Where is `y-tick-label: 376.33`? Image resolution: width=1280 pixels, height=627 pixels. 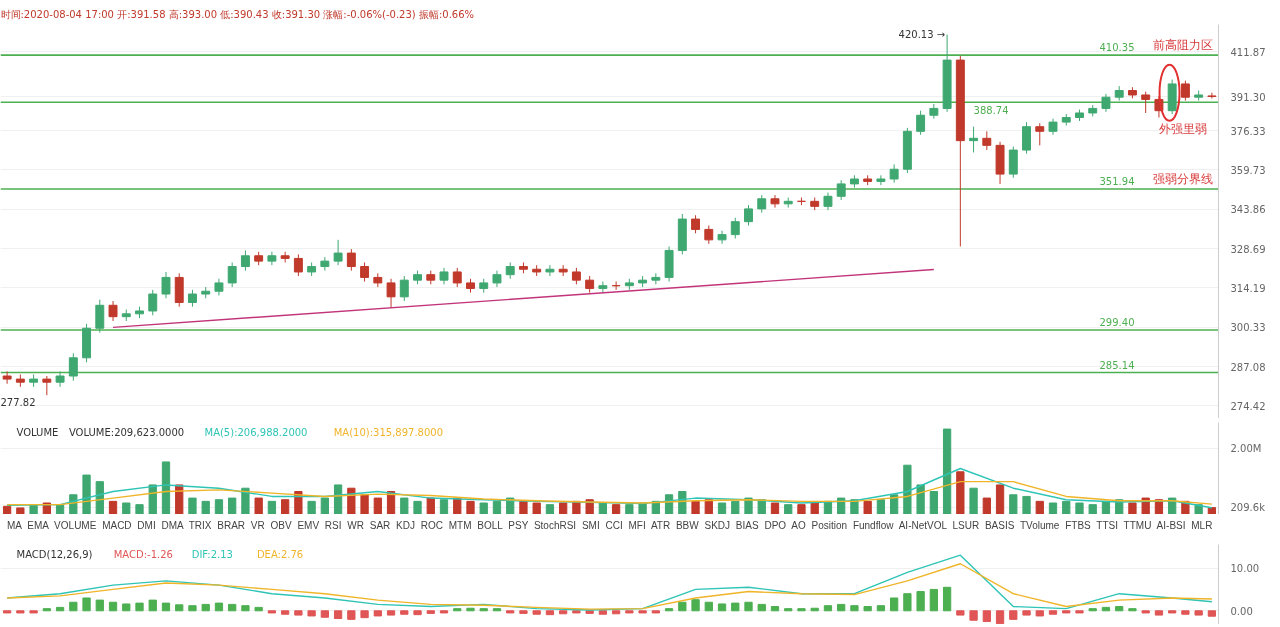
y-tick-label: 376.33 is located at coordinates (1248, 131).